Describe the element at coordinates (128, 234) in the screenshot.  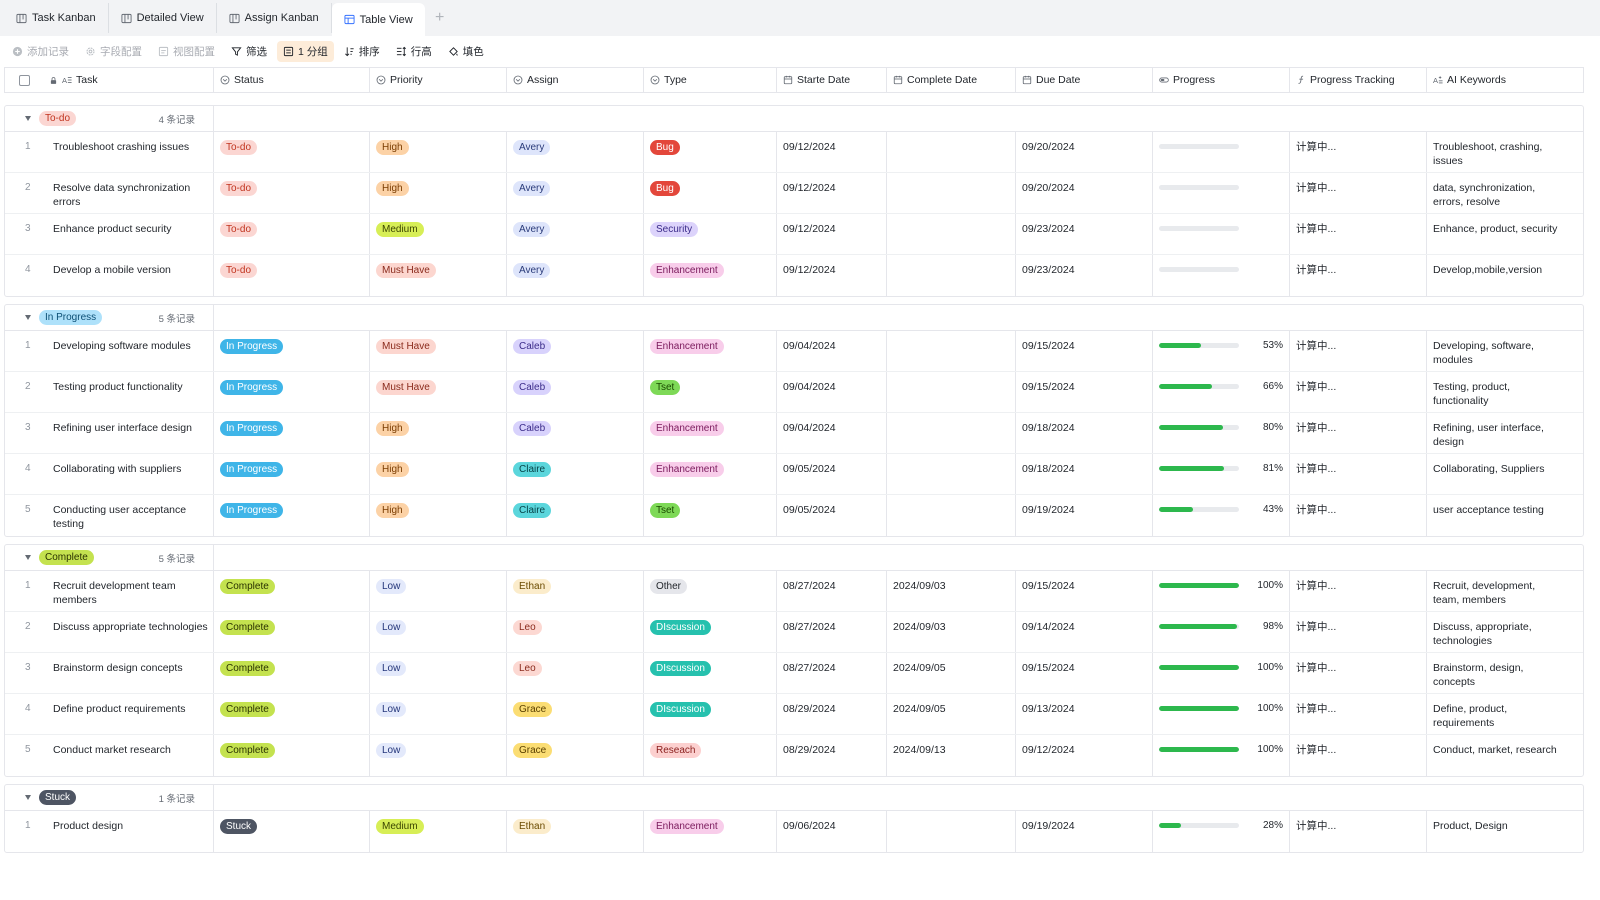
I see `cell-task: Enhance product security` at that location.